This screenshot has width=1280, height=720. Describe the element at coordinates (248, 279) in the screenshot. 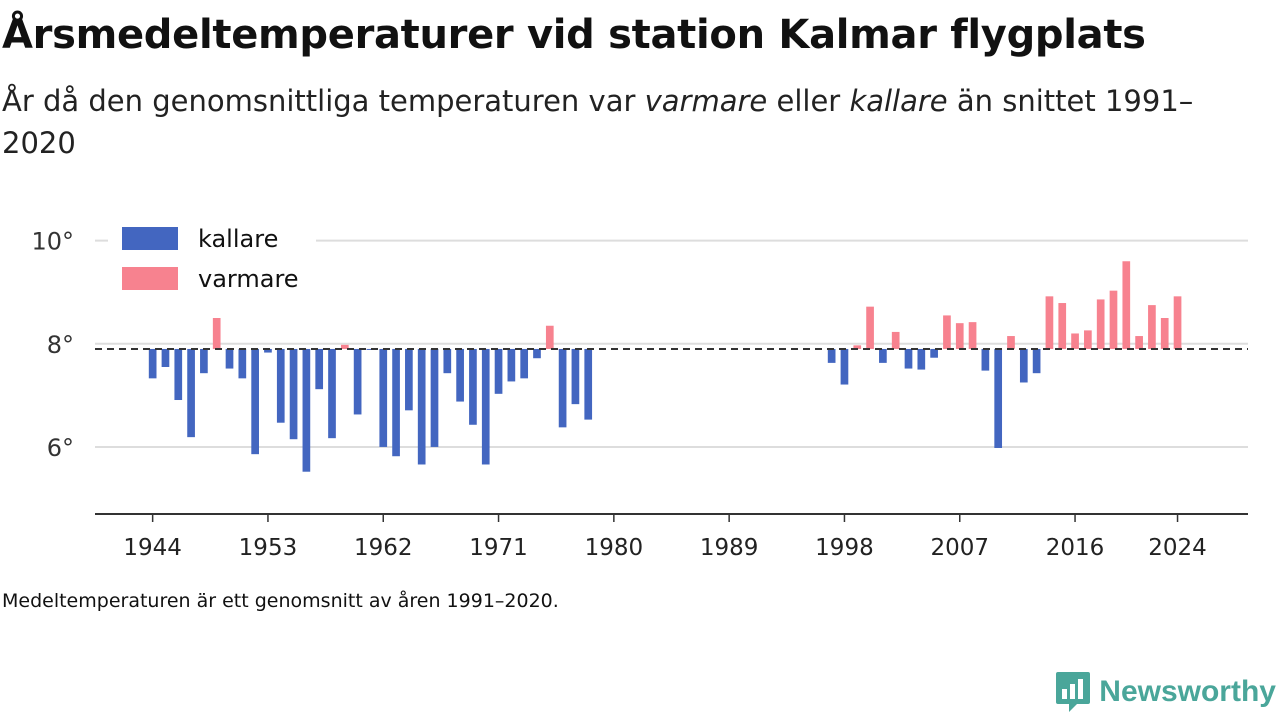

I see `legend-label-warm: varmare` at that location.